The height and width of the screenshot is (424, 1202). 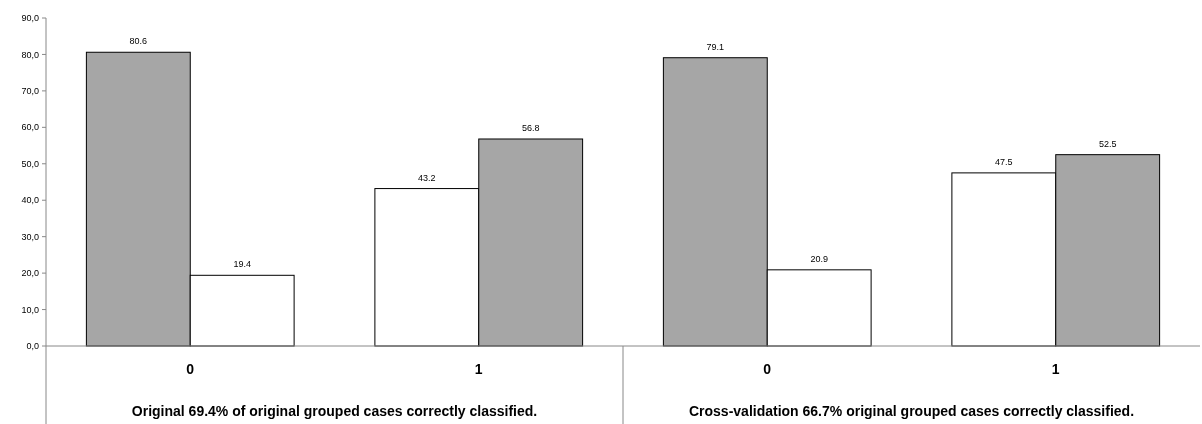 What do you see at coordinates (911, 411) in the screenshot?
I see `text: Cross-validation 66.7% original grouped cases correctly classified.` at bounding box center [911, 411].